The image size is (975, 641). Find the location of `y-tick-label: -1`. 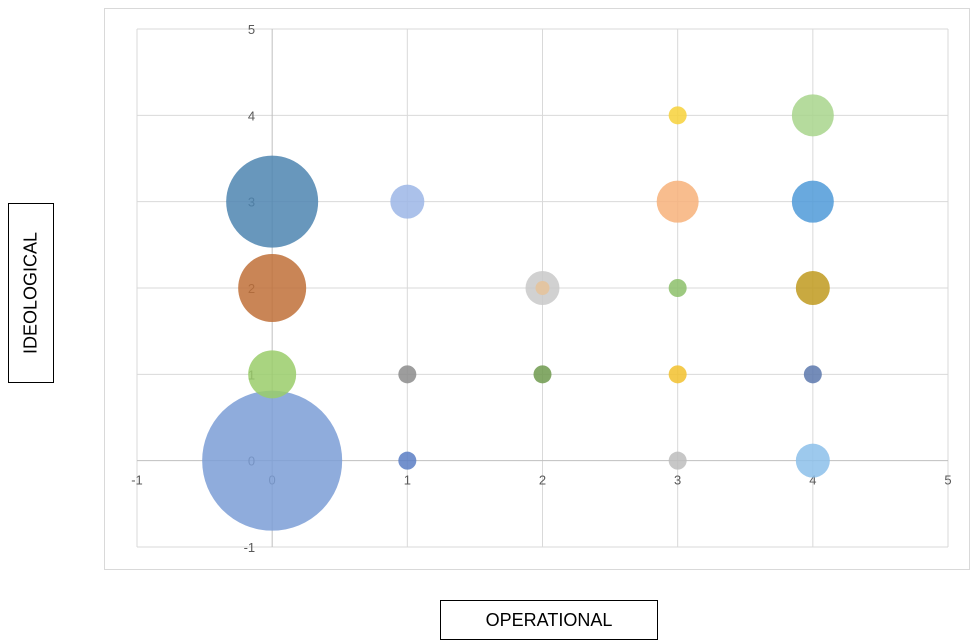

y-tick-label: -1 is located at coordinates (250, 547).